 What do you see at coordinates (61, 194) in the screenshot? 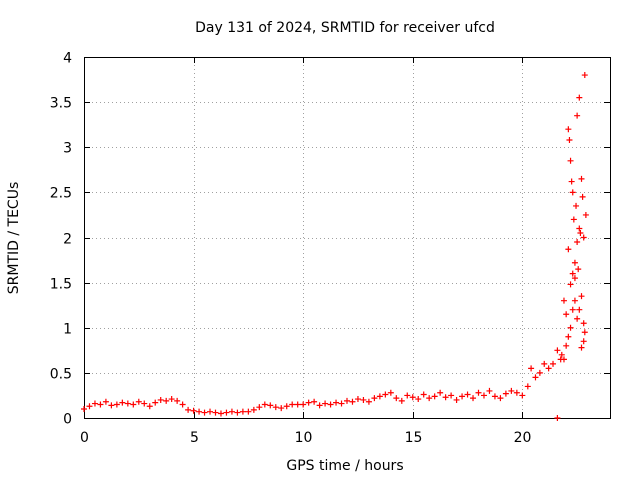
I see `y-tick-label: 2.5` at bounding box center [61, 194].